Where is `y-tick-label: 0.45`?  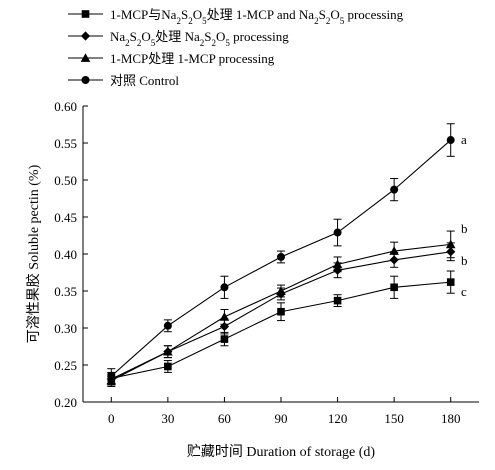 y-tick-label: 0.45 is located at coordinates (65, 217).